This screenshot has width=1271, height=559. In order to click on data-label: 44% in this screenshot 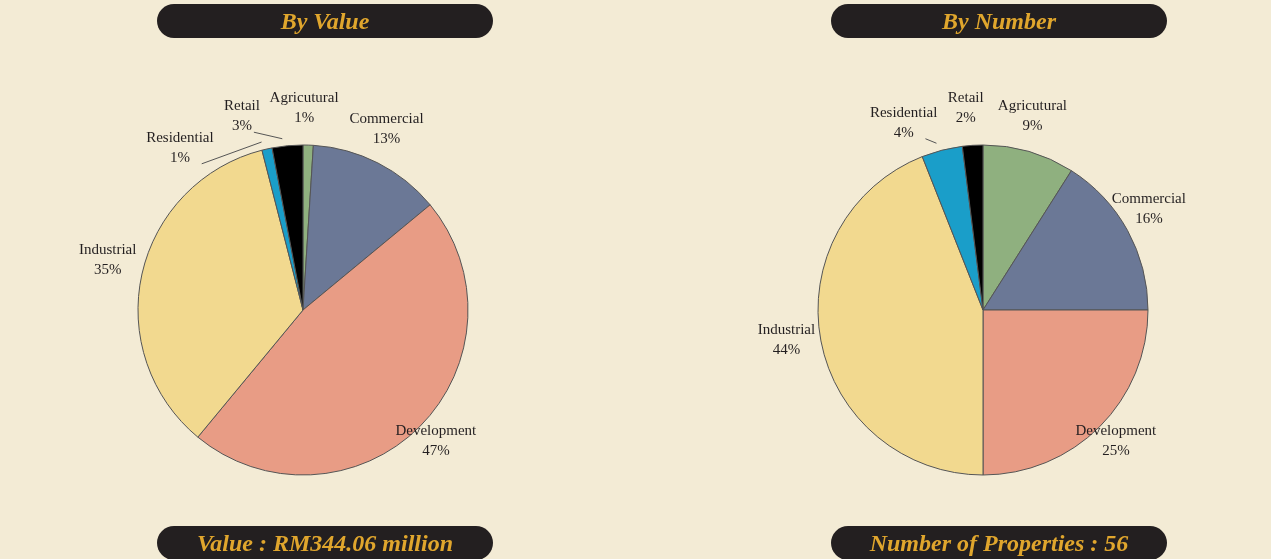, I will do `click(786, 348)`.